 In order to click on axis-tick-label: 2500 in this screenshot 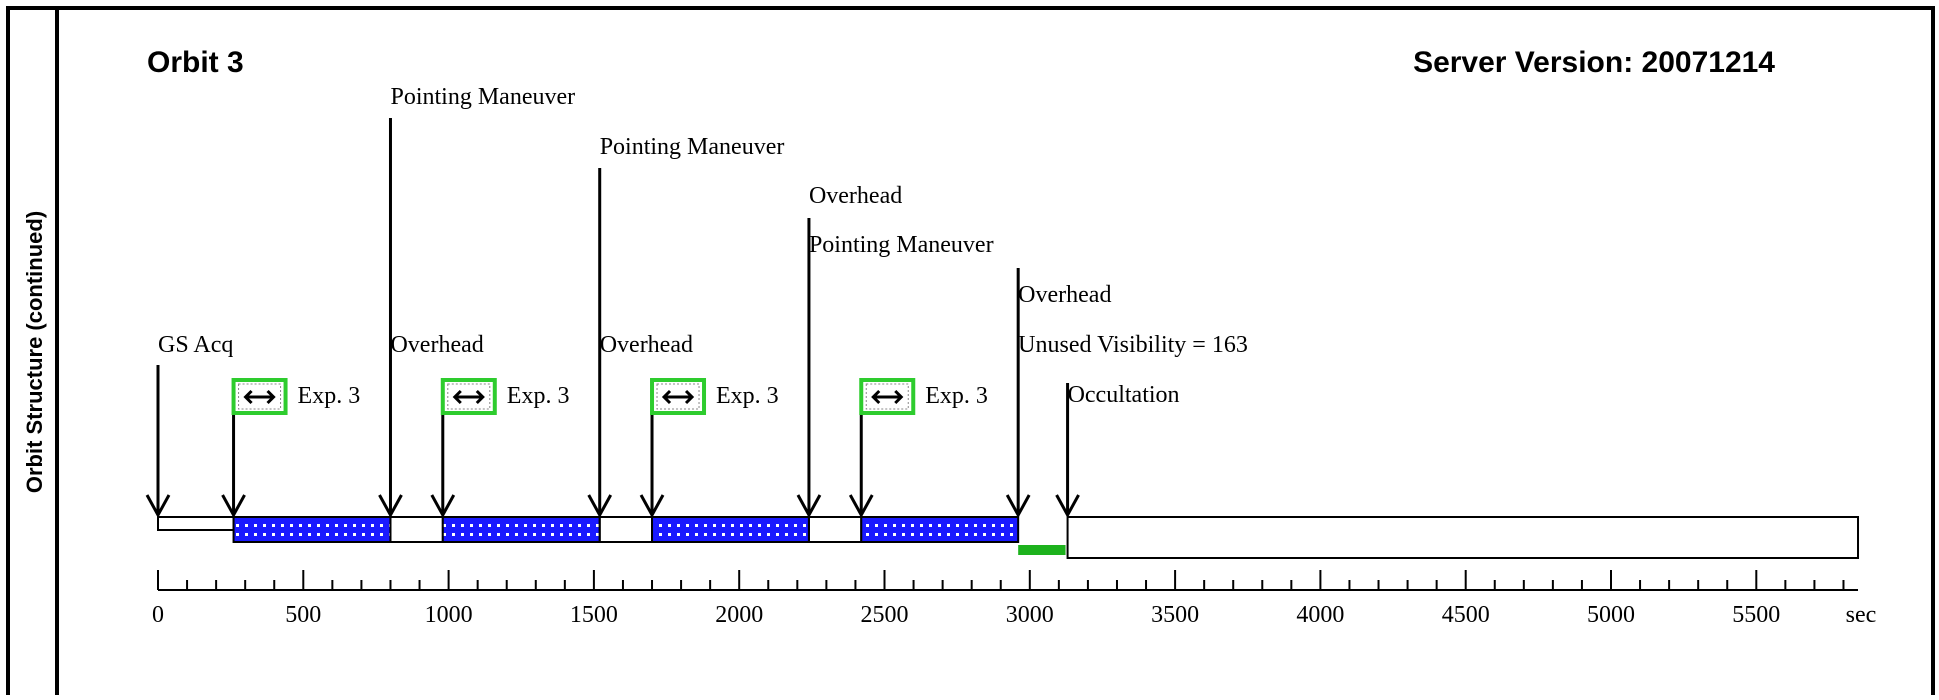, I will do `click(885, 615)`.